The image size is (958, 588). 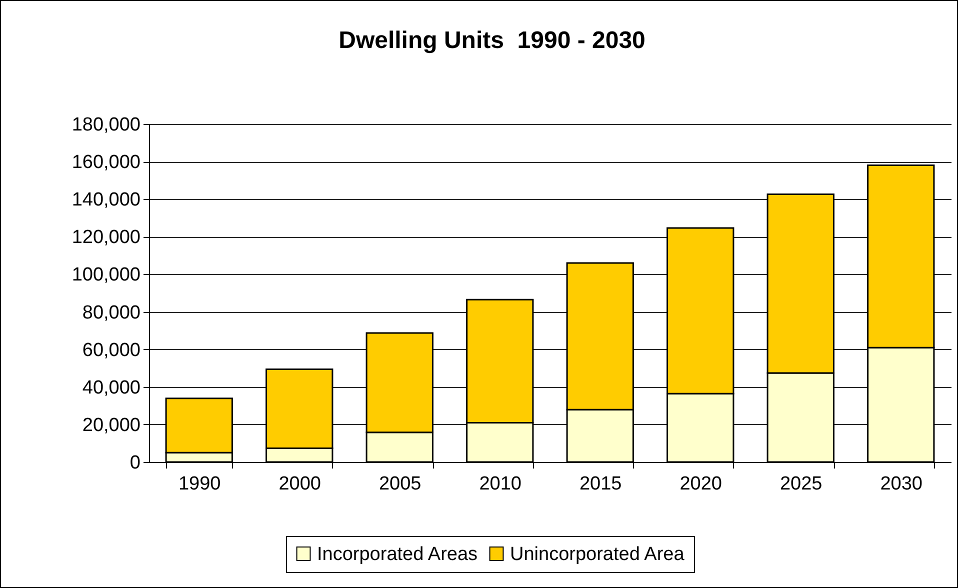 I want to click on x-tick-label: 2010, so click(x=500, y=484).